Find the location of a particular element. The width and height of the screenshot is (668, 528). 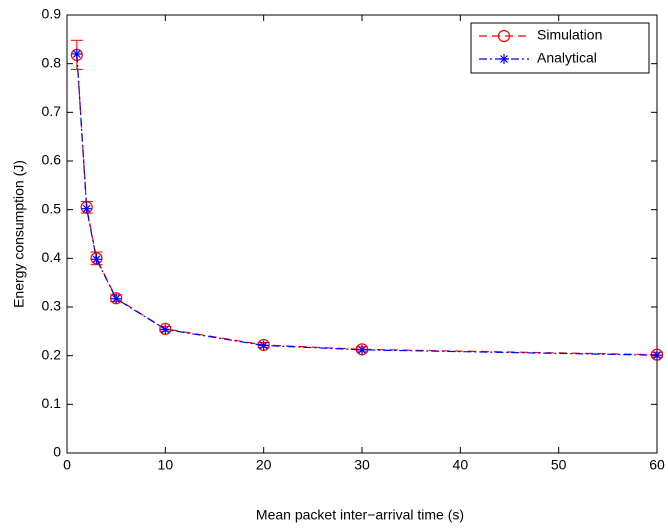

y-tick-label: 0.2 is located at coordinates (52, 354).